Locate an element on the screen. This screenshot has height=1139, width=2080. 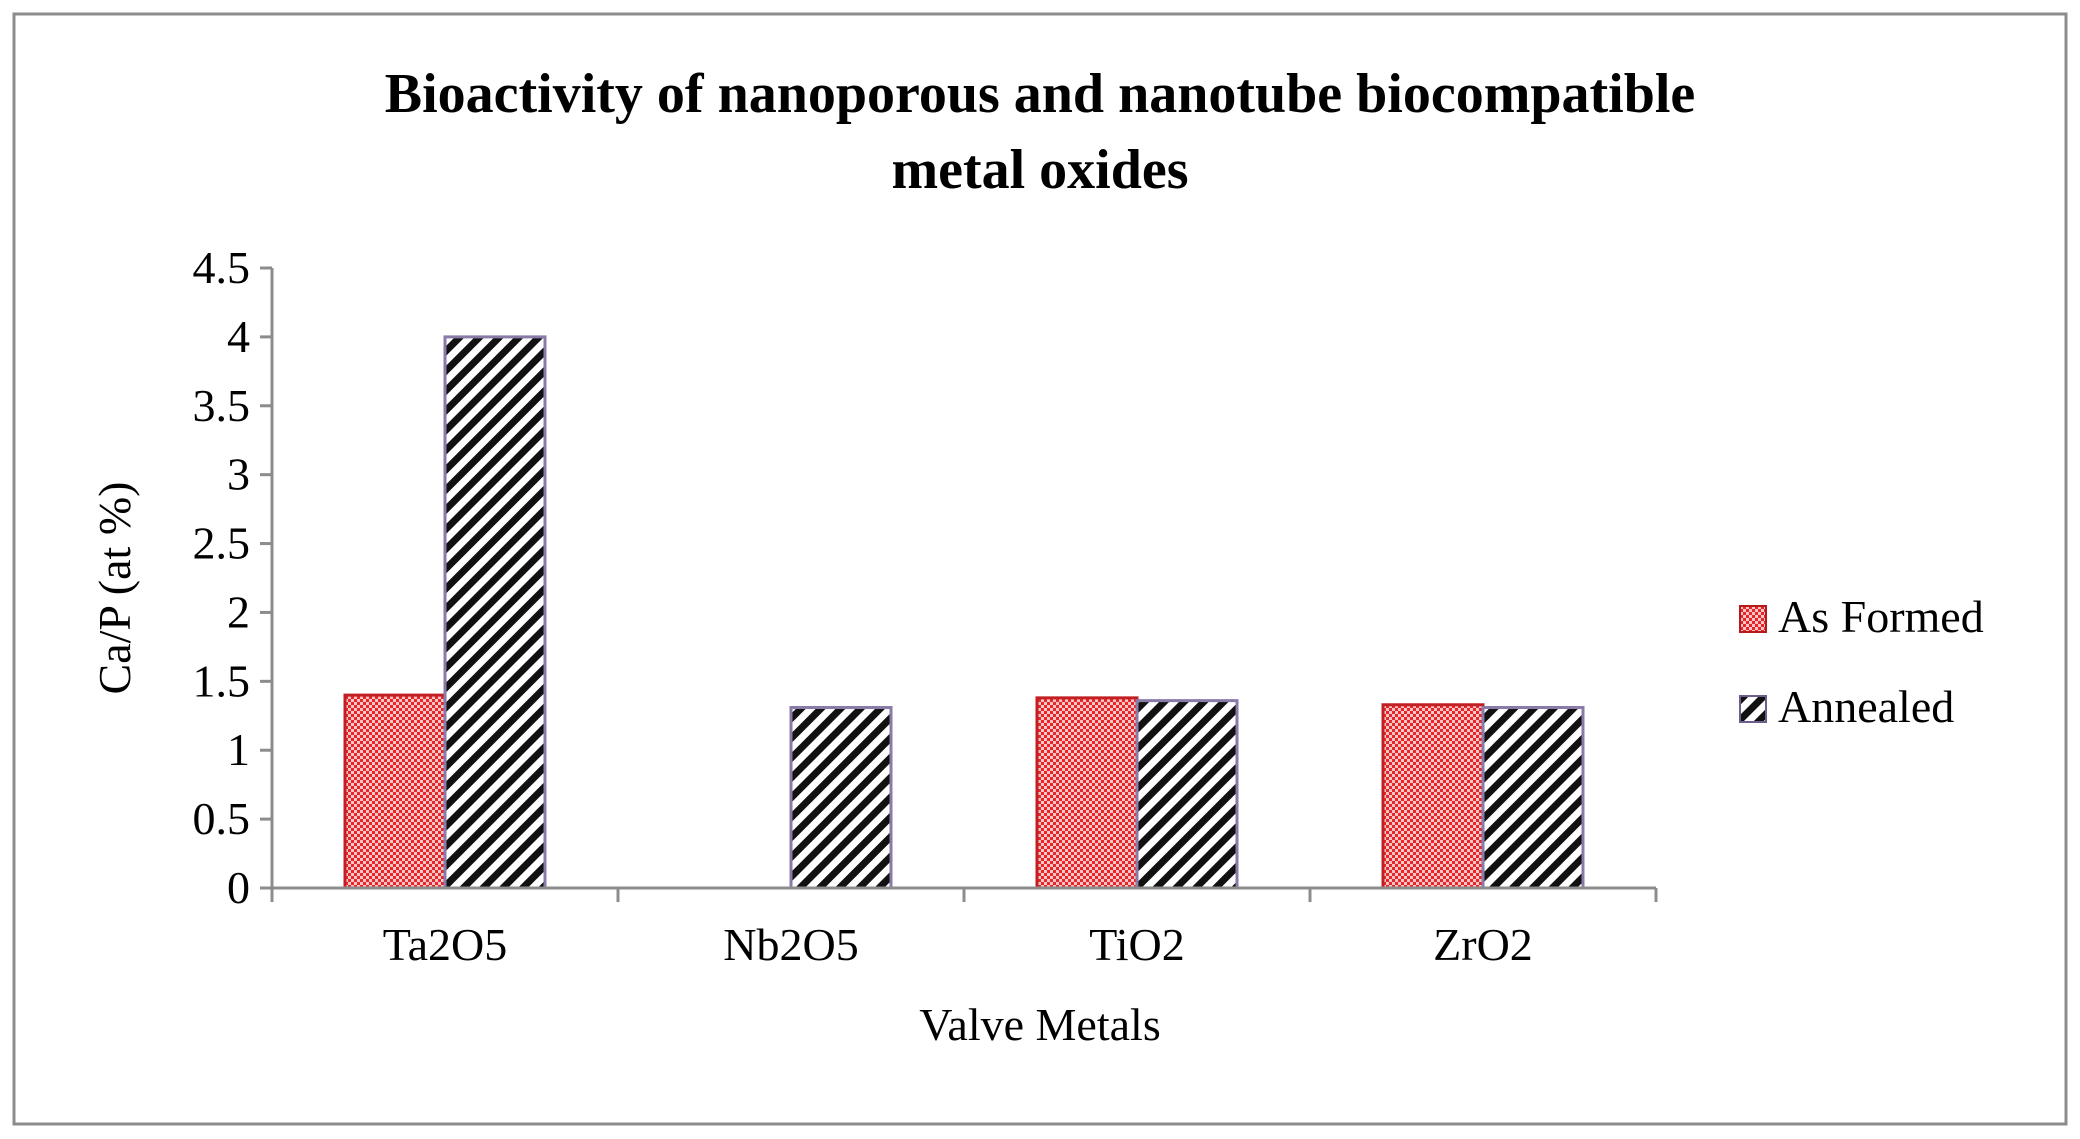
y-tick-label: 1 is located at coordinates (238, 749).